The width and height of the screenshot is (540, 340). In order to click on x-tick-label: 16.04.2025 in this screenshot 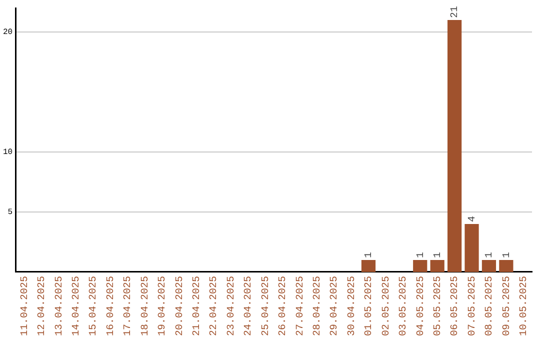, I will do `click(111, 306)`.